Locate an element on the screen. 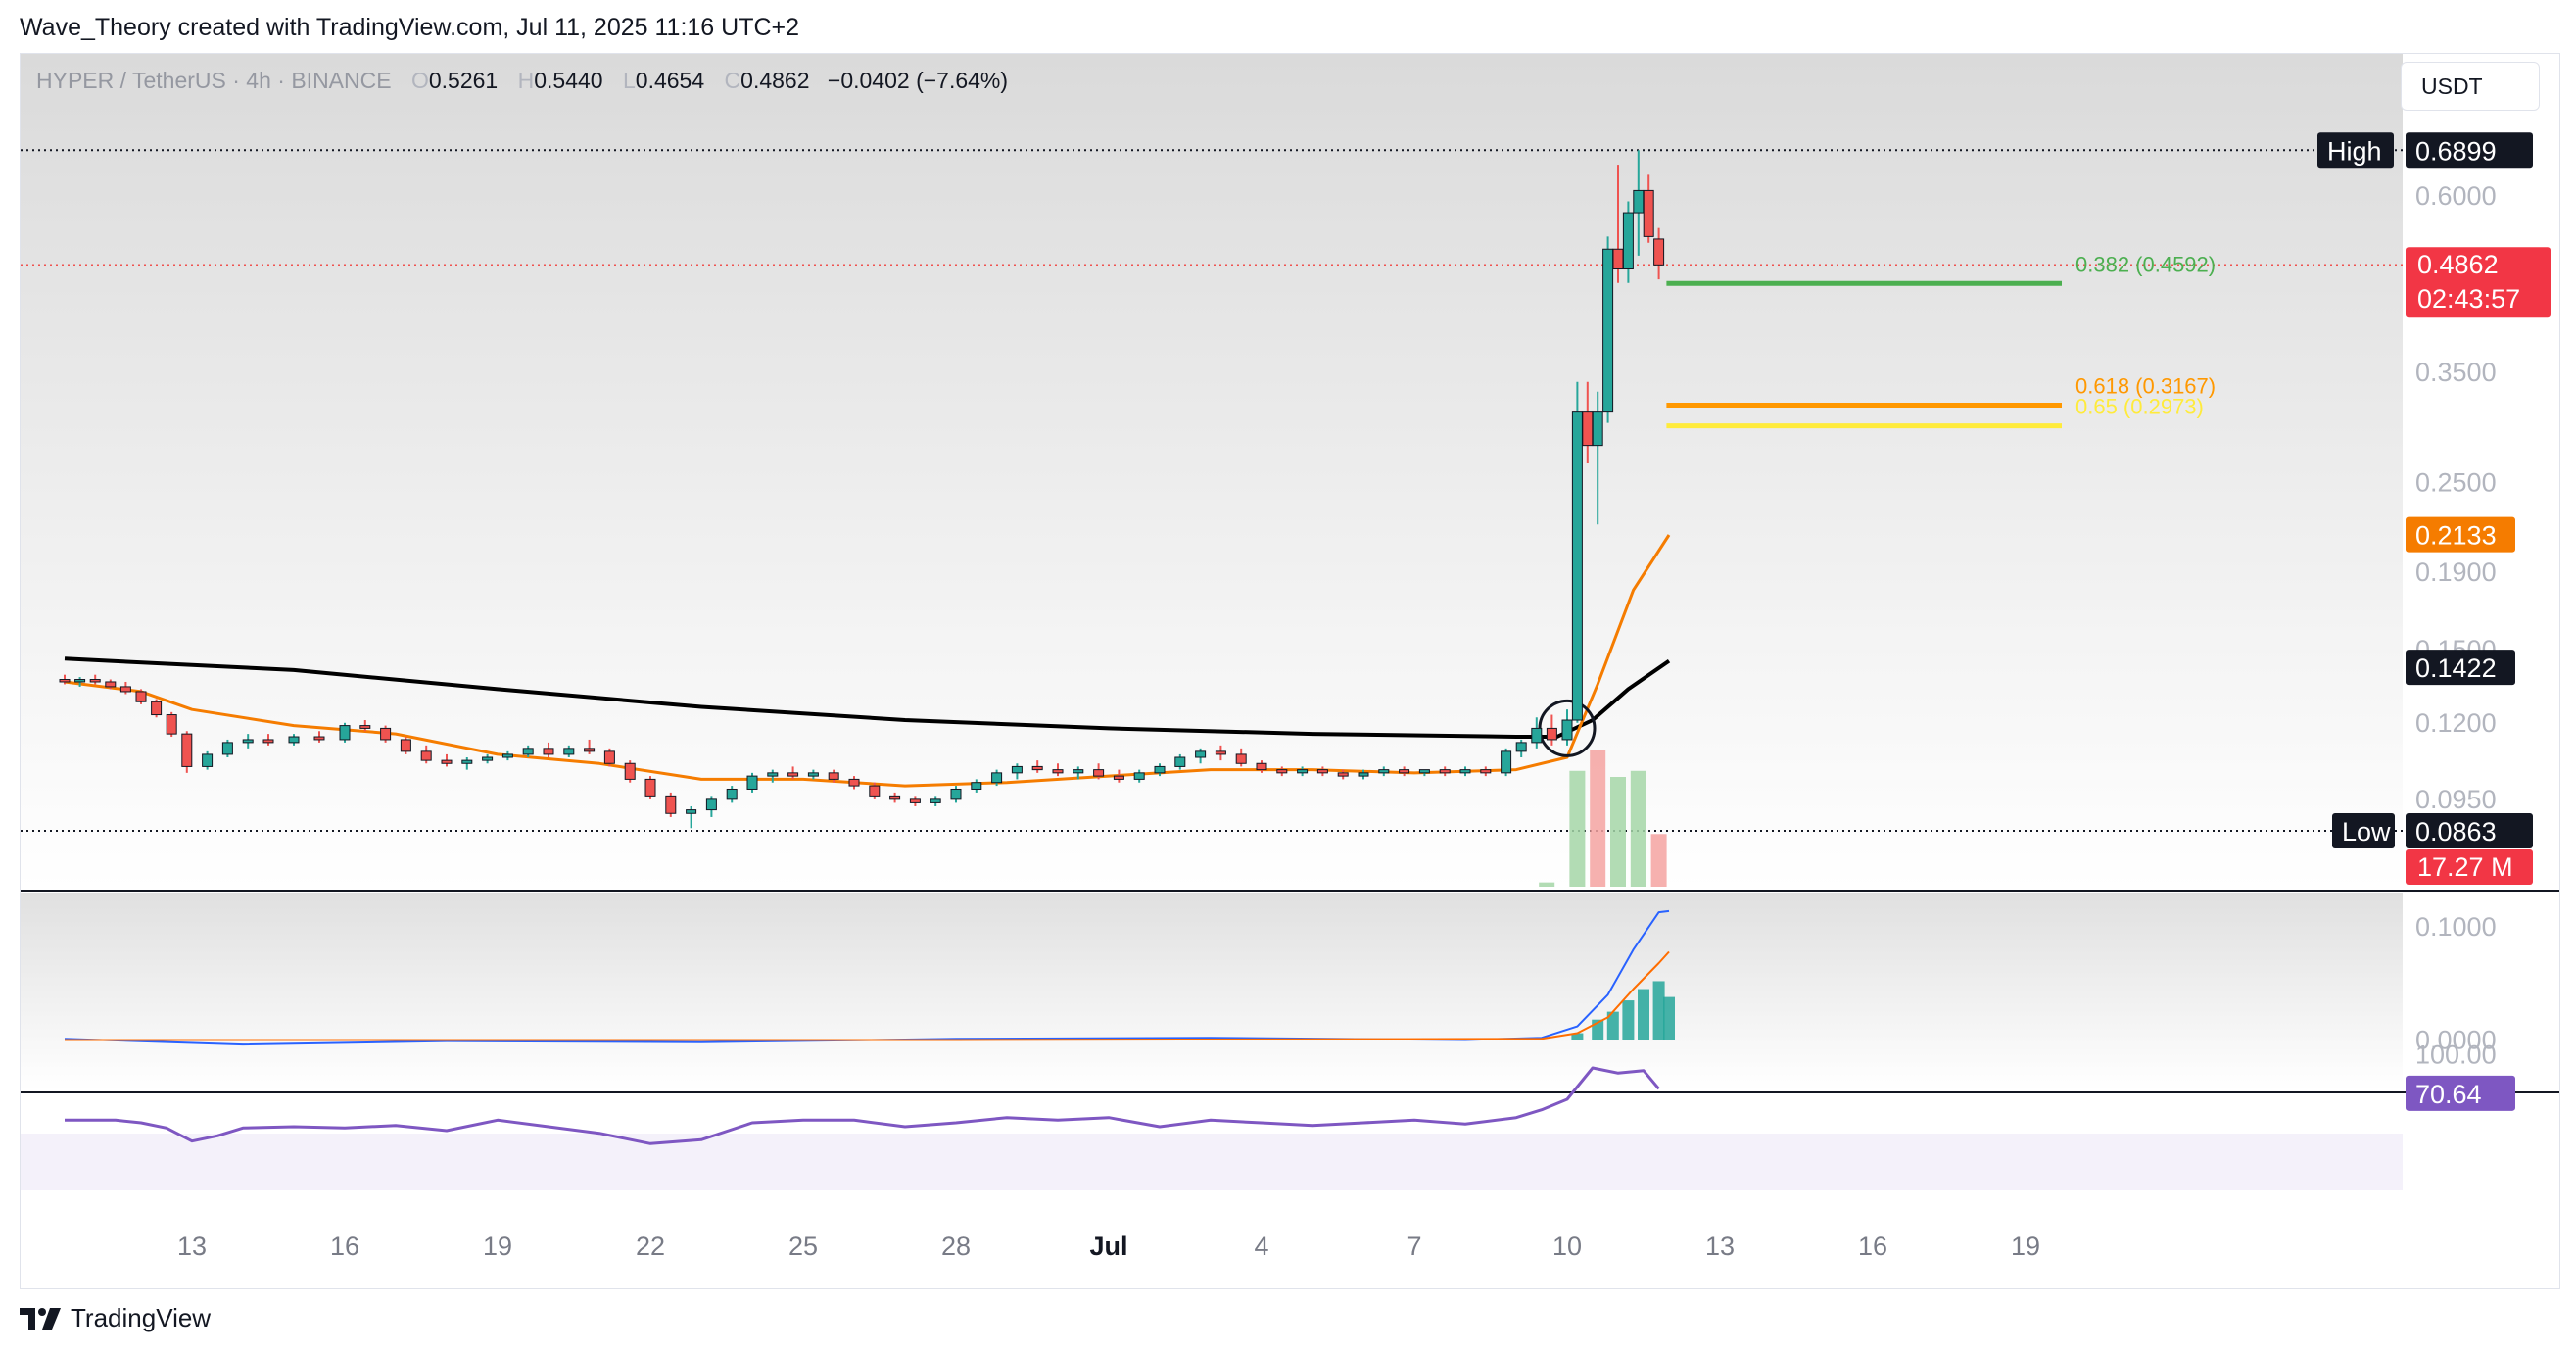  high-value-badge-text: 0.6899 is located at coordinates (2456, 151).